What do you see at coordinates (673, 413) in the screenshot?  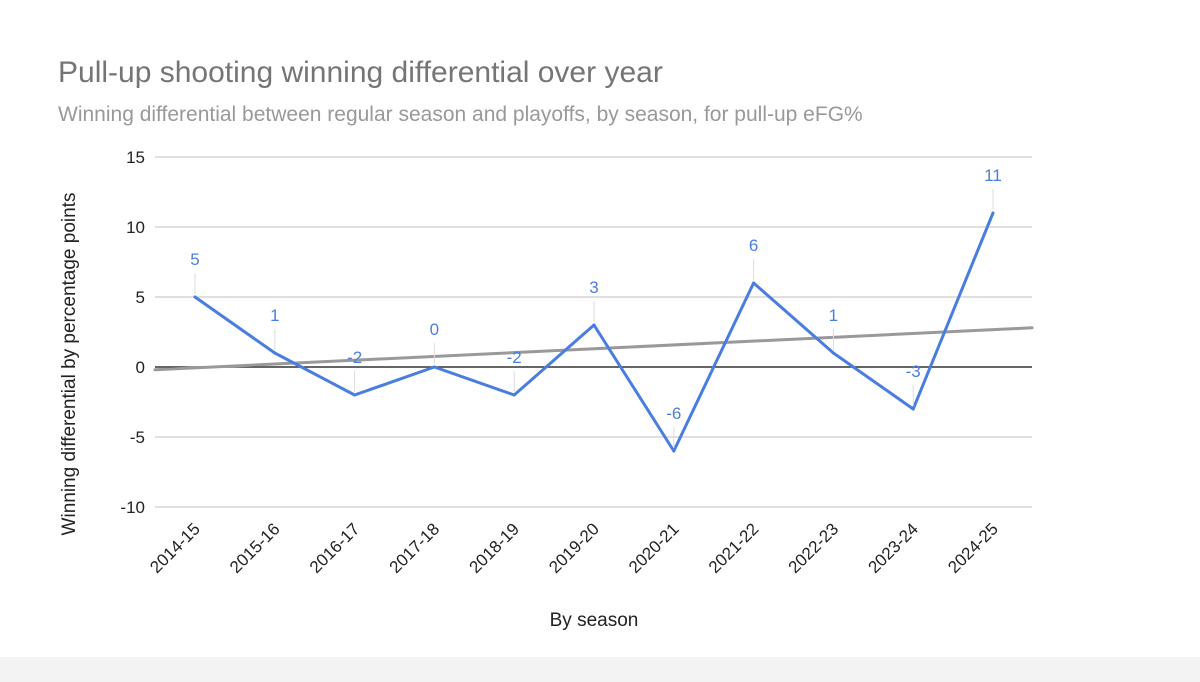 I see `data-label: -6` at bounding box center [673, 413].